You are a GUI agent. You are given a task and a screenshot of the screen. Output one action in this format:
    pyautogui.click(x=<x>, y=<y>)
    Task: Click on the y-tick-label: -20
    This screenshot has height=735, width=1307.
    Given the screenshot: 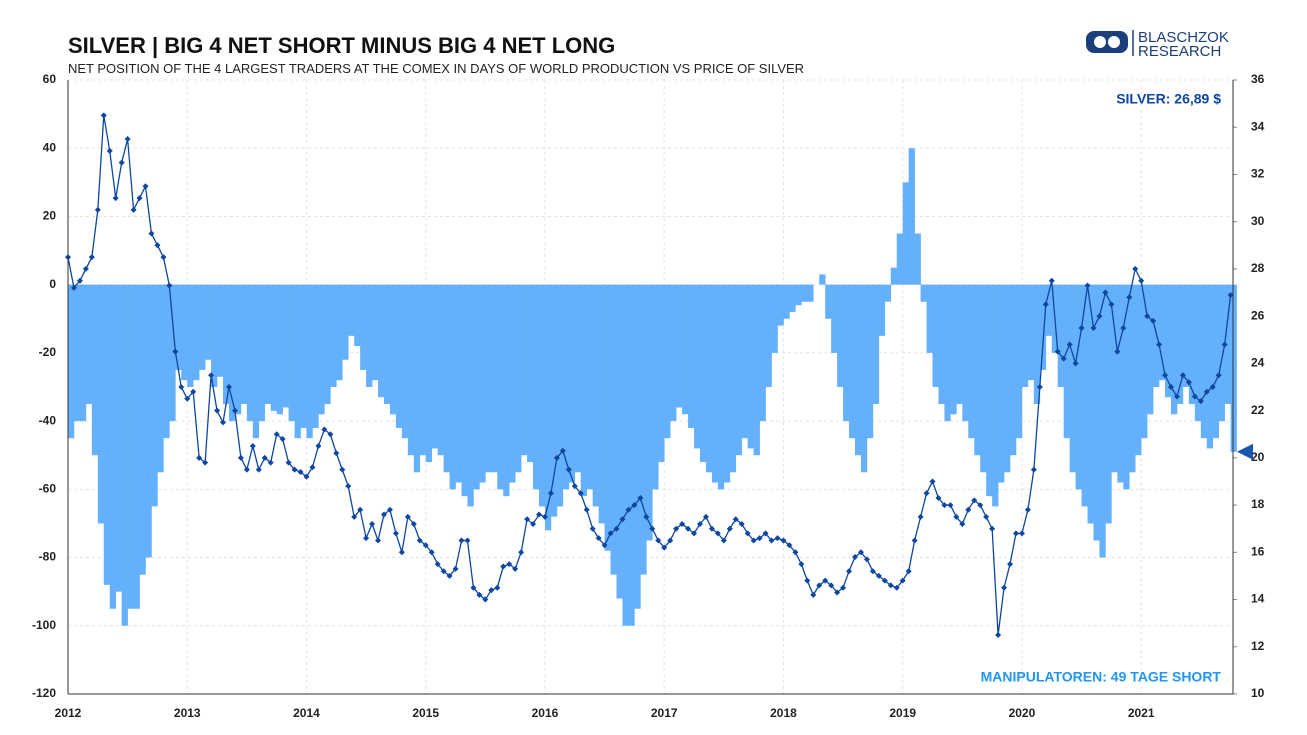 What is the action you would take?
    pyautogui.click(x=48, y=352)
    